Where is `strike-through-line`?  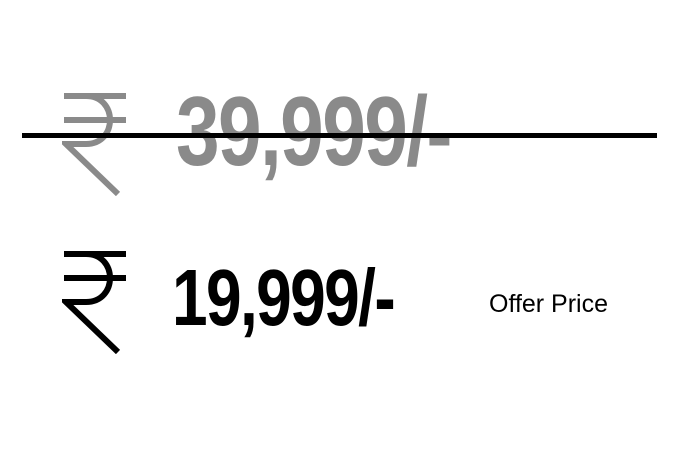 strike-through-line is located at coordinates (339, 135).